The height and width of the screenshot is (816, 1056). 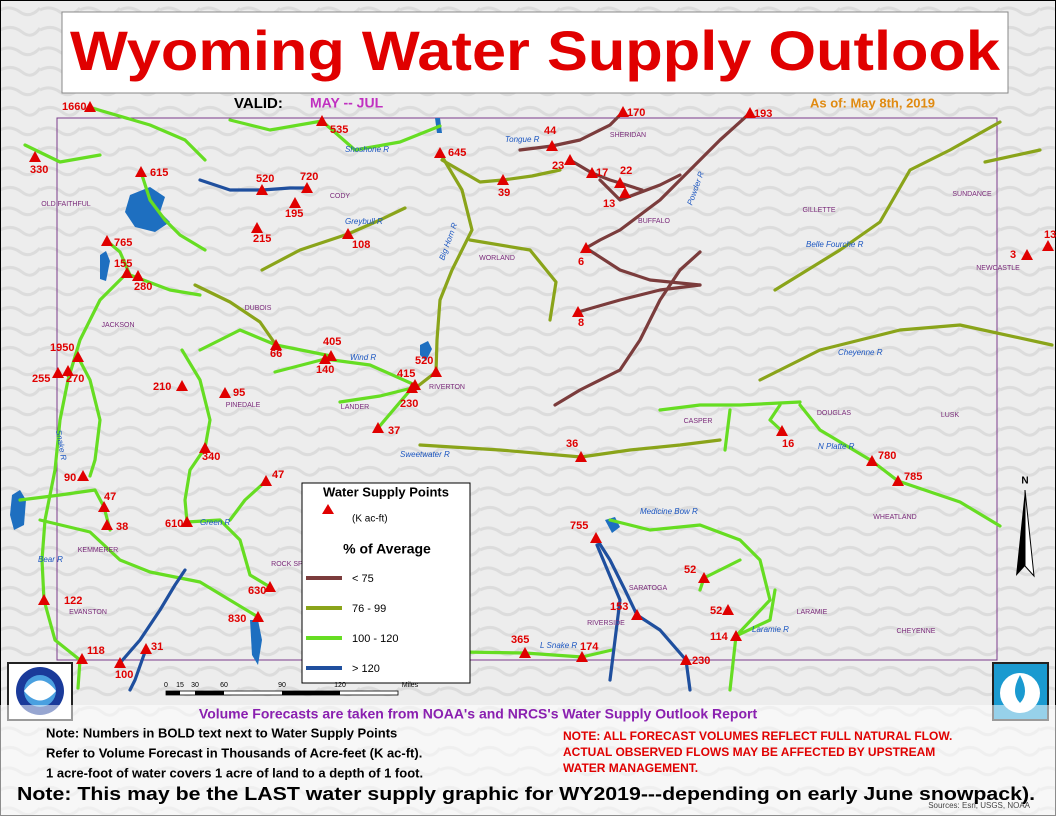 What do you see at coordinates (716, 611) in the screenshot?
I see `point-volume: 52` at bounding box center [716, 611].